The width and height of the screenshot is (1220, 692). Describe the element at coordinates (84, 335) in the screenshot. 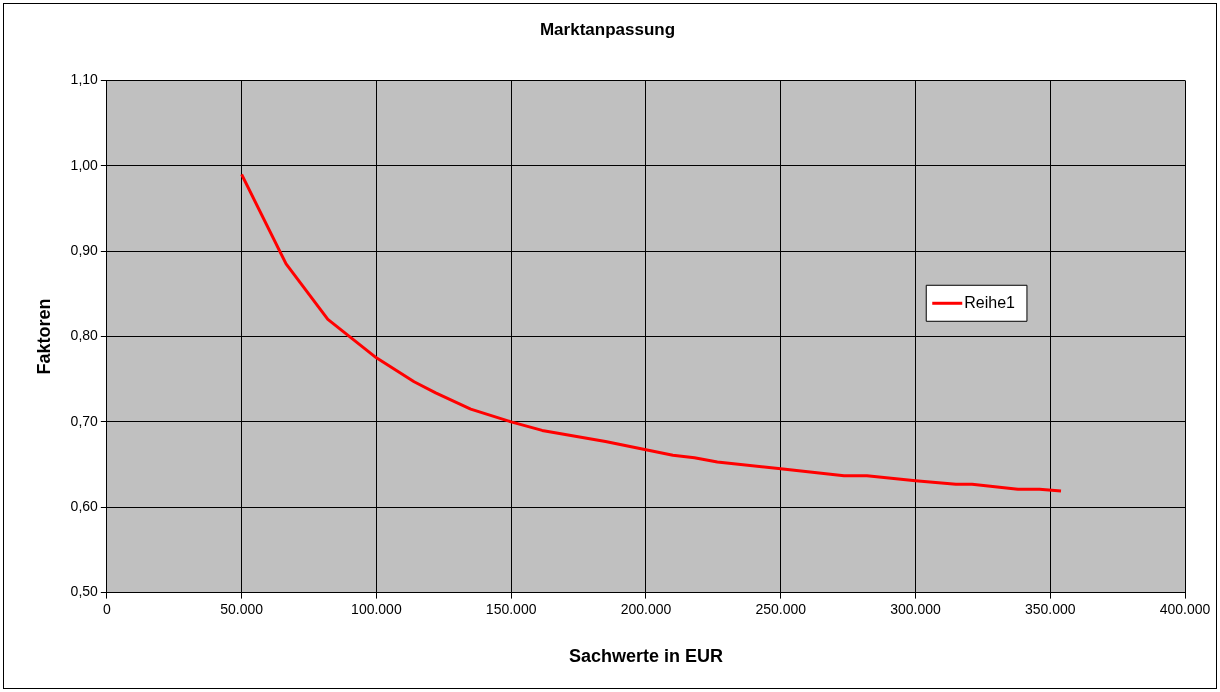

I see `y-tick-label: 0,80` at that location.